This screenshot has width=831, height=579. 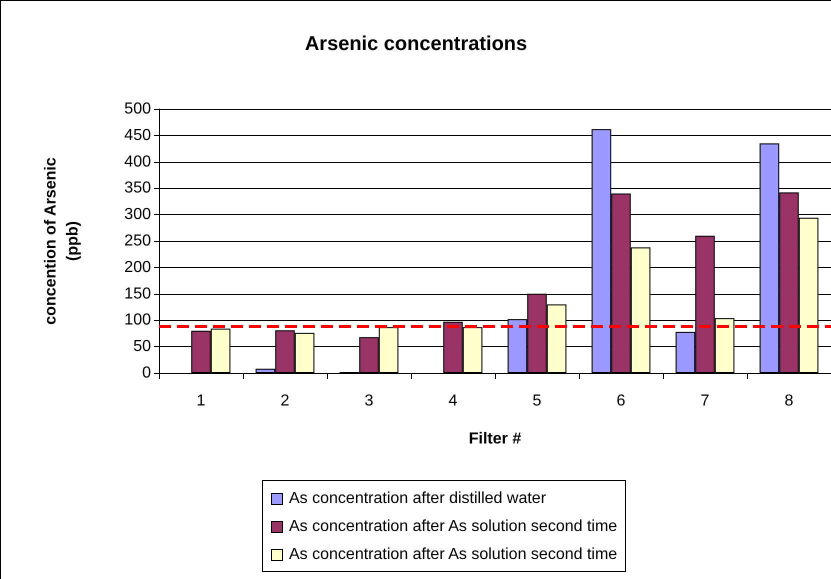 What do you see at coordinates (416, 44) in the screenshot?
I see `chart-title: Arsenic concentrations` at bounding box center [416, 44].